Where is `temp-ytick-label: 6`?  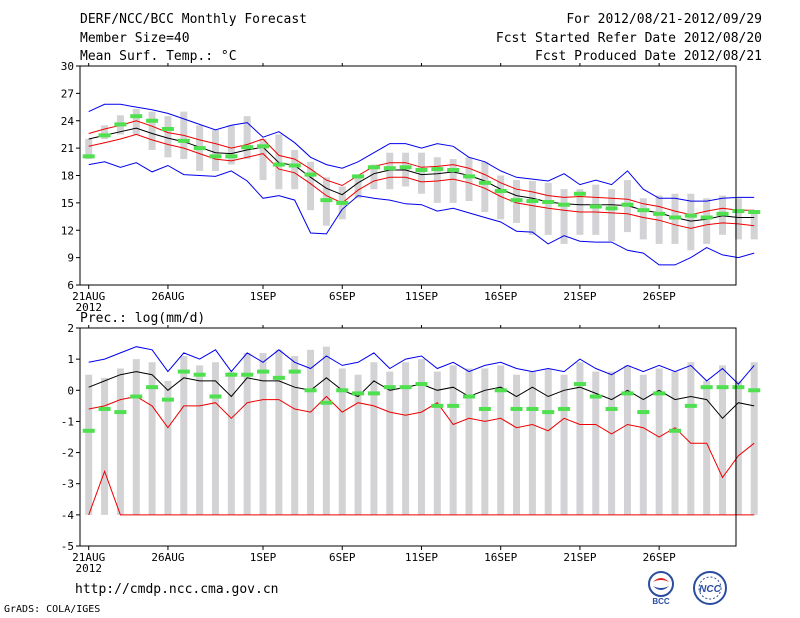
temp-ytick-label: 6 is located at coordinates (70, 285).